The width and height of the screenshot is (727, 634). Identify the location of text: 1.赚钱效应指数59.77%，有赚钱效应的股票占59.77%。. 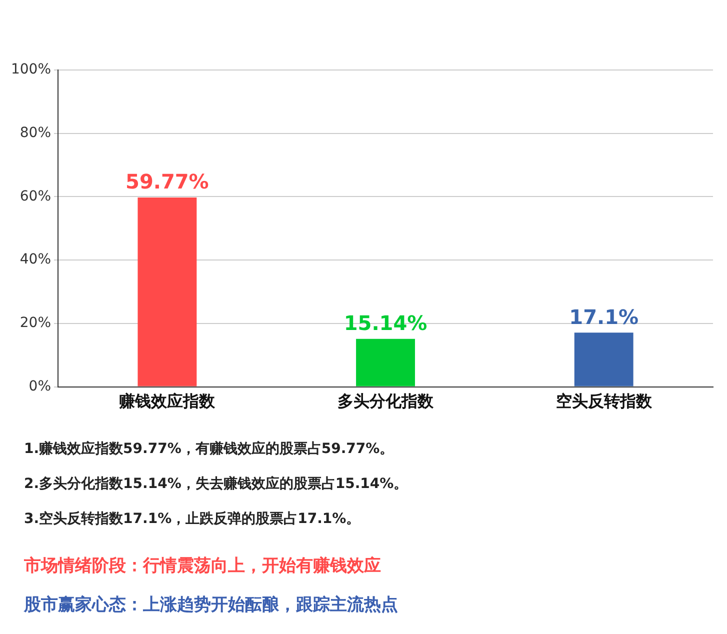
(209, 449).